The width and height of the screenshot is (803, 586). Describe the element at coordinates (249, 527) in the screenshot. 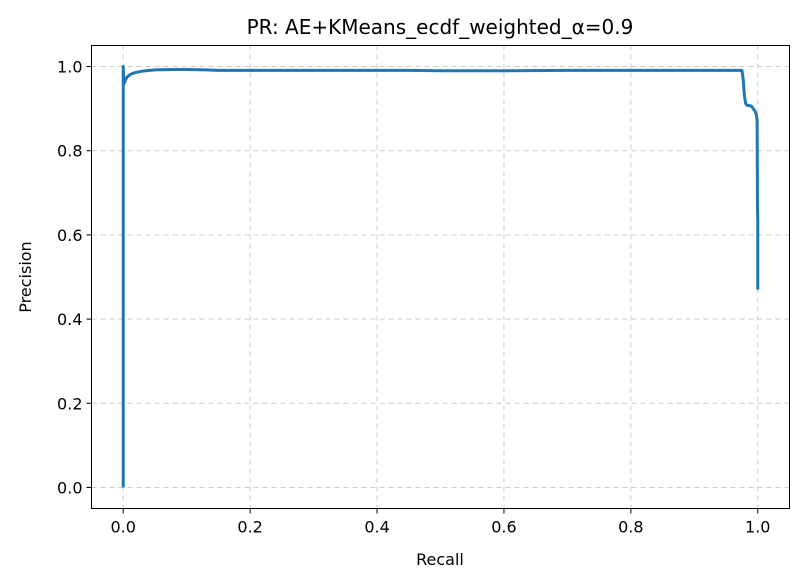

I see `x-tick-label: 0.2` at that location.